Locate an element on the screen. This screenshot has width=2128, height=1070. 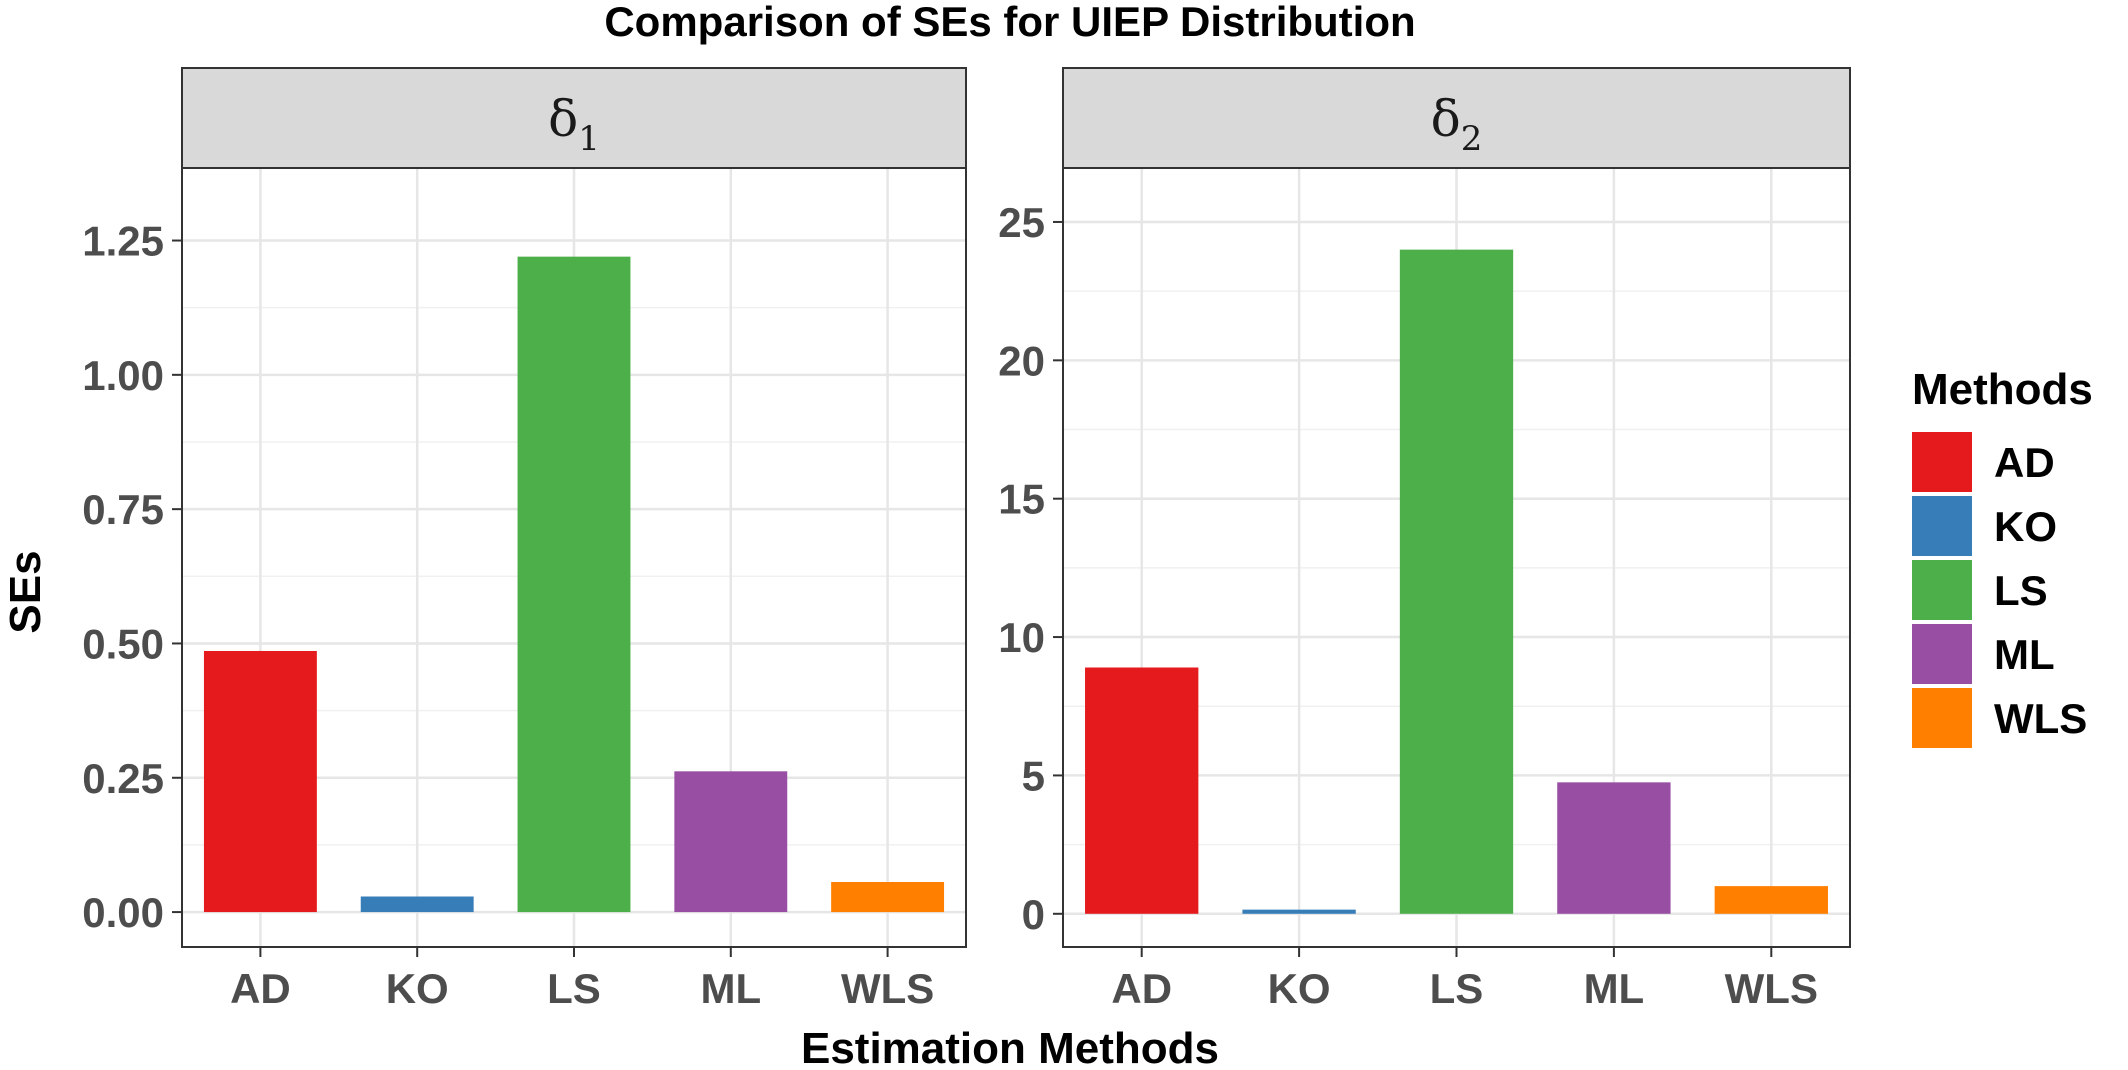
legend-label-ad: AD is located at coordinates (2024, 462).